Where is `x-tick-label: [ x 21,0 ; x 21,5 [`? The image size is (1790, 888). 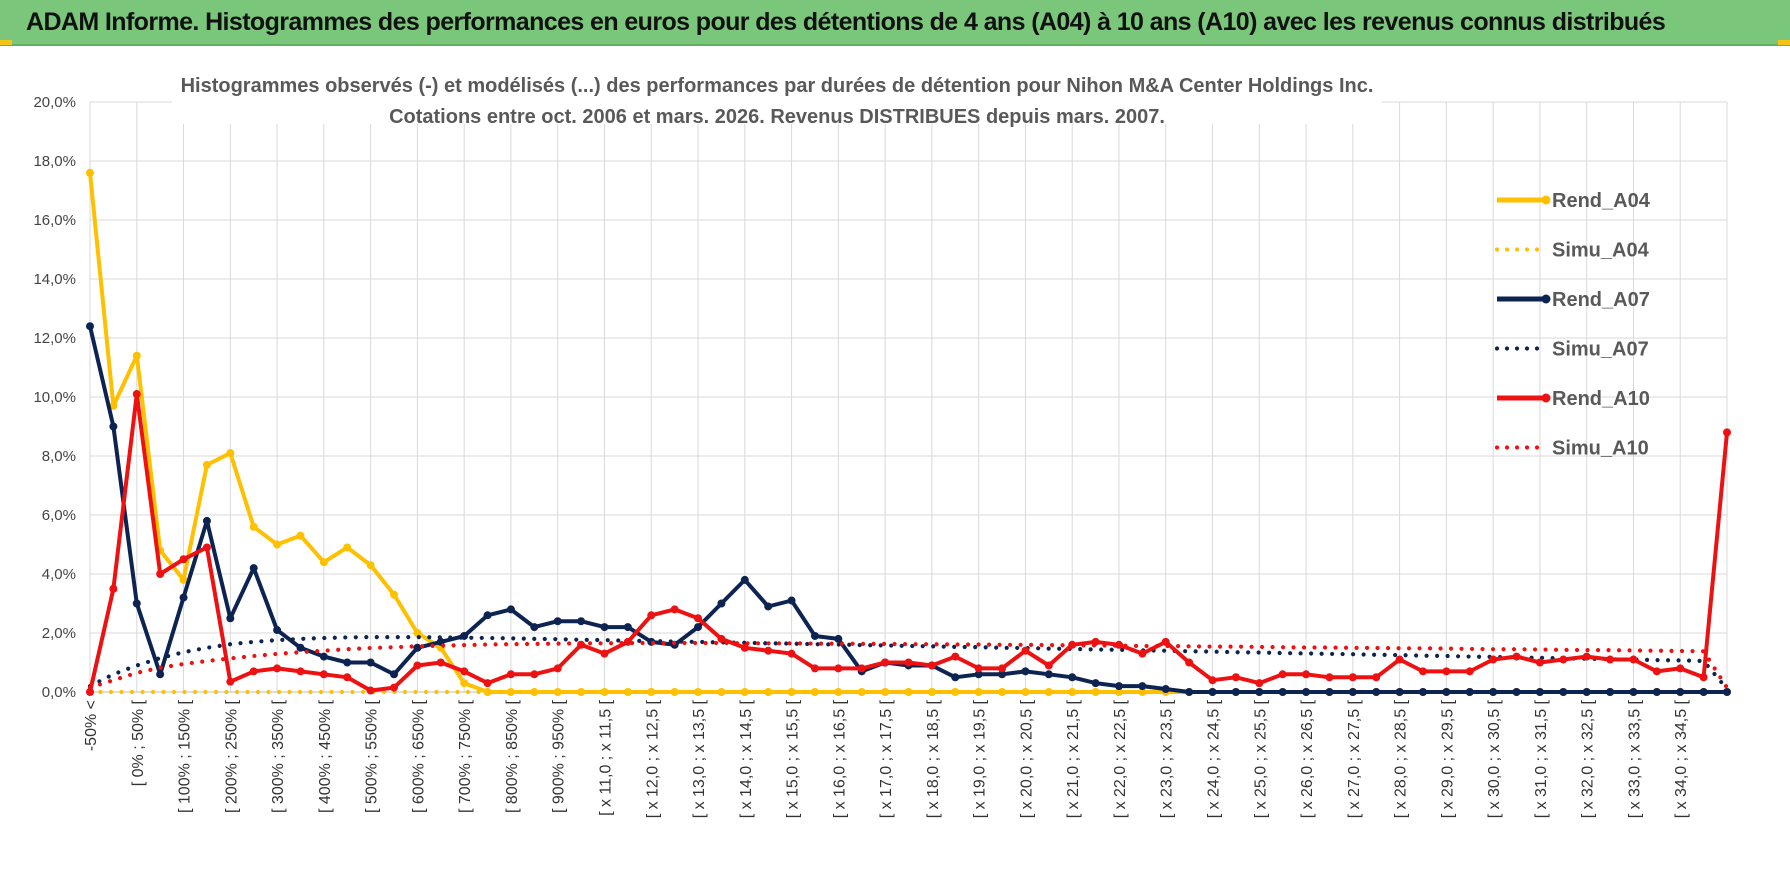 x-tick-label: [ x 21,0 ; x 21,5 [ is located at coordinates (1073, 758).